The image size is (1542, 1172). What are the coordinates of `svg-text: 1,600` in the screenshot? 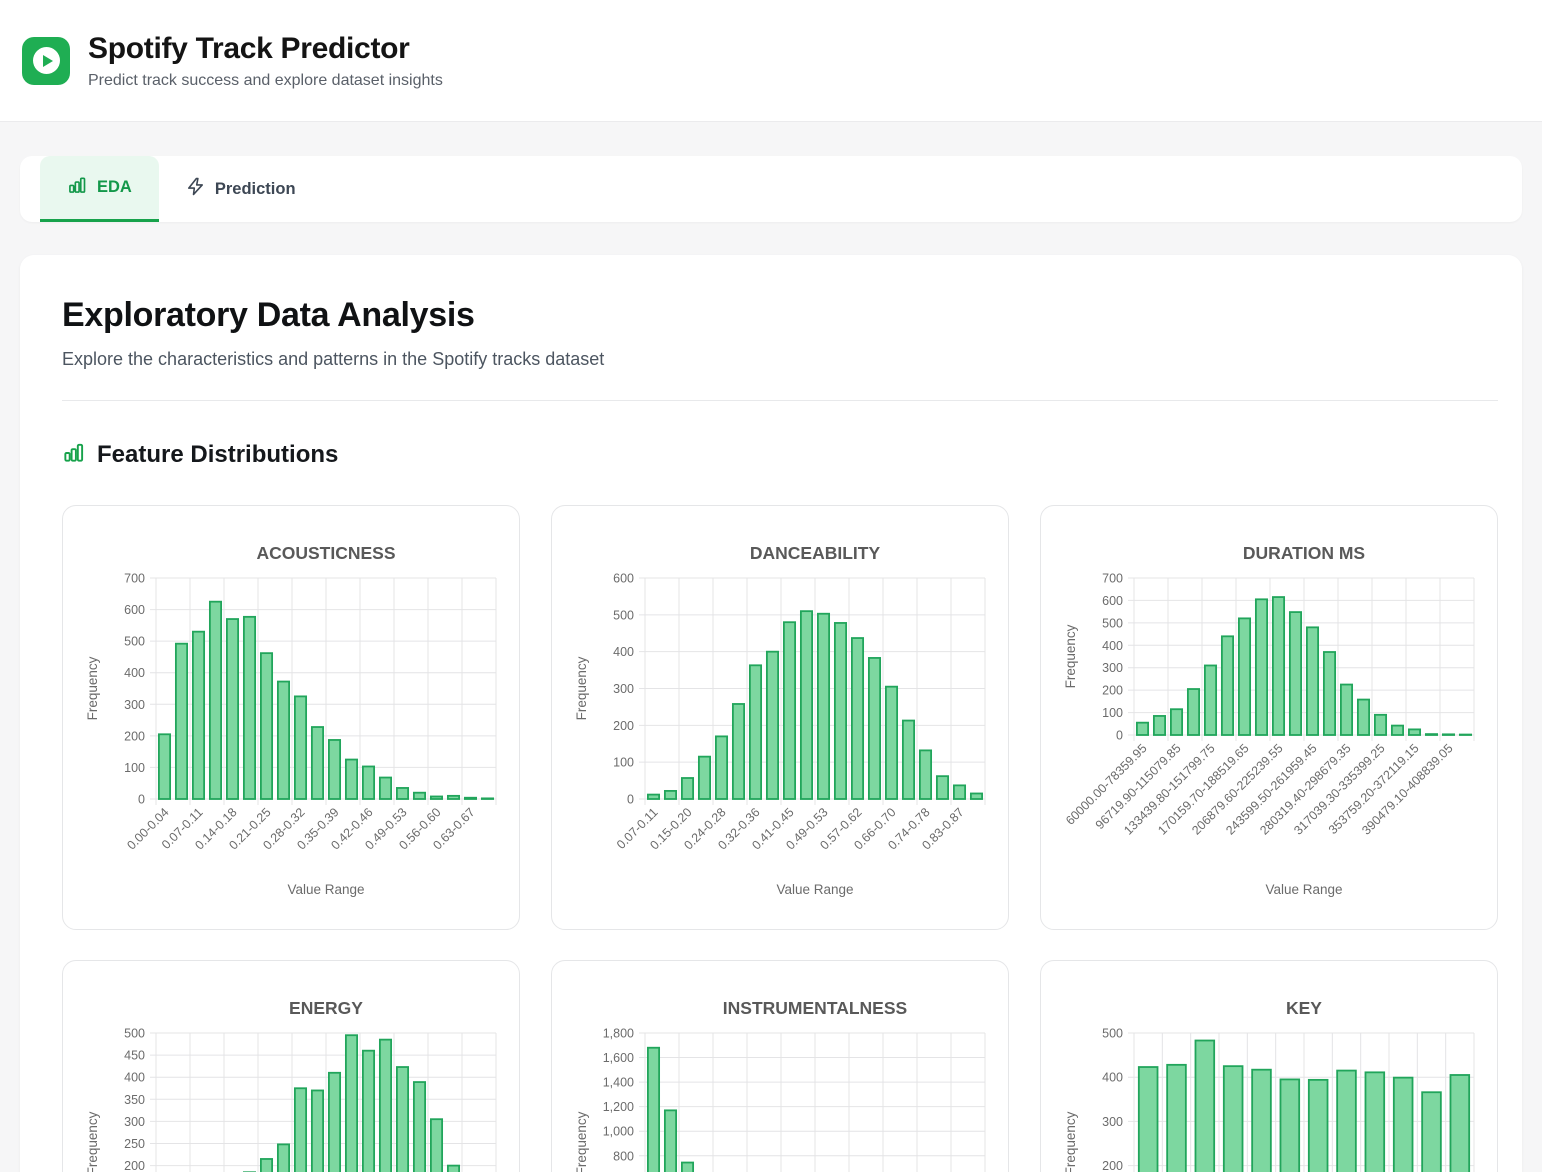 It's located at (618, 1058).